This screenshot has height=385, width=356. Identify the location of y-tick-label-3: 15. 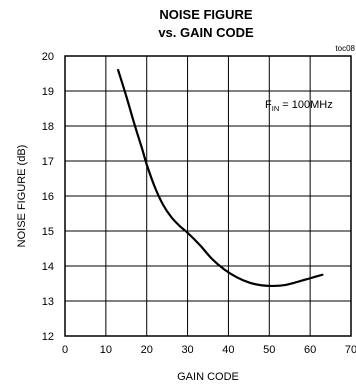
(48, 232).